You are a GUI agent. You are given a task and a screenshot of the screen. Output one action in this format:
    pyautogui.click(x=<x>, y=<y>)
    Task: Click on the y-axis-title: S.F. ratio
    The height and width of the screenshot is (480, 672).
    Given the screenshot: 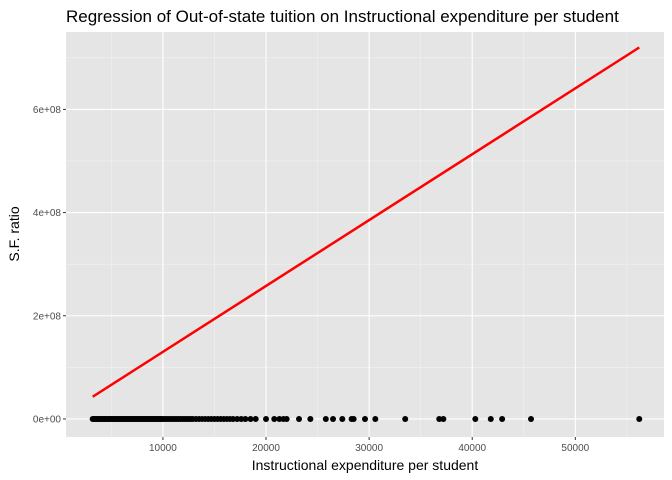 What is the action you would take?
    pyautogui.click(x=14, y=233)
    